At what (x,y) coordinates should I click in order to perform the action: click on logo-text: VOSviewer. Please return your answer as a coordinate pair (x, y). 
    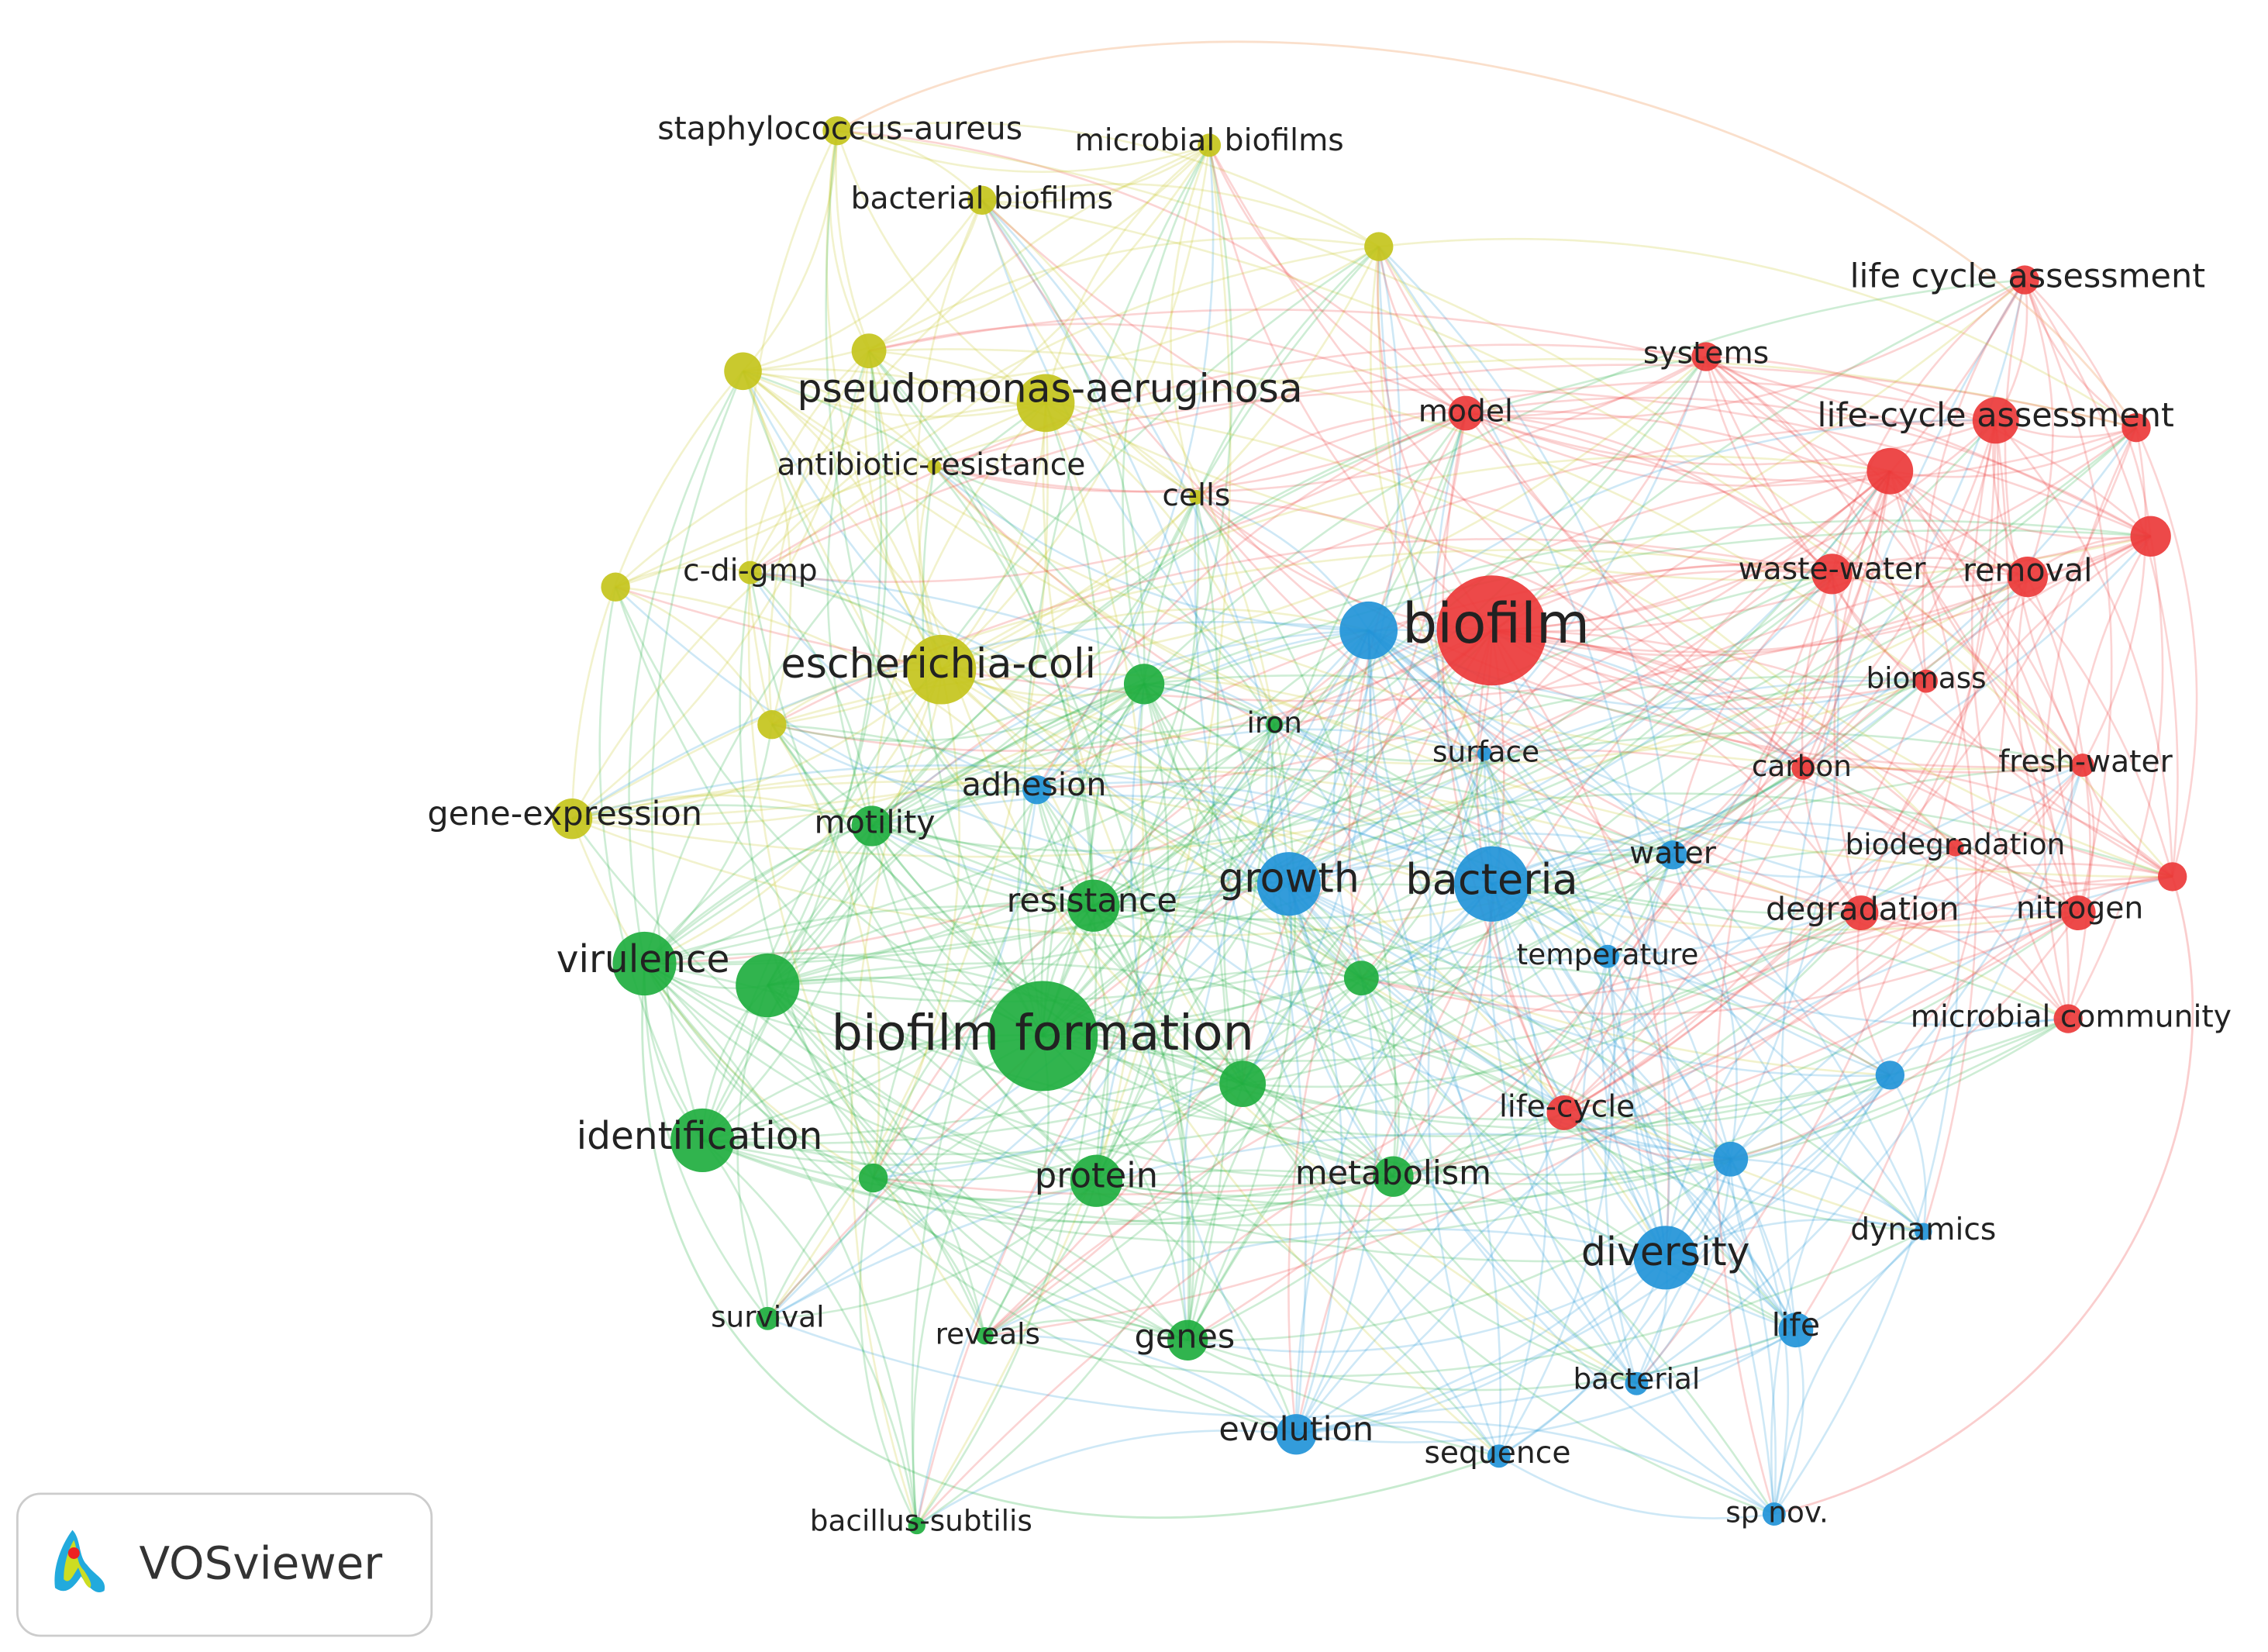
    Looking at the image, I should click on (260, 1562).